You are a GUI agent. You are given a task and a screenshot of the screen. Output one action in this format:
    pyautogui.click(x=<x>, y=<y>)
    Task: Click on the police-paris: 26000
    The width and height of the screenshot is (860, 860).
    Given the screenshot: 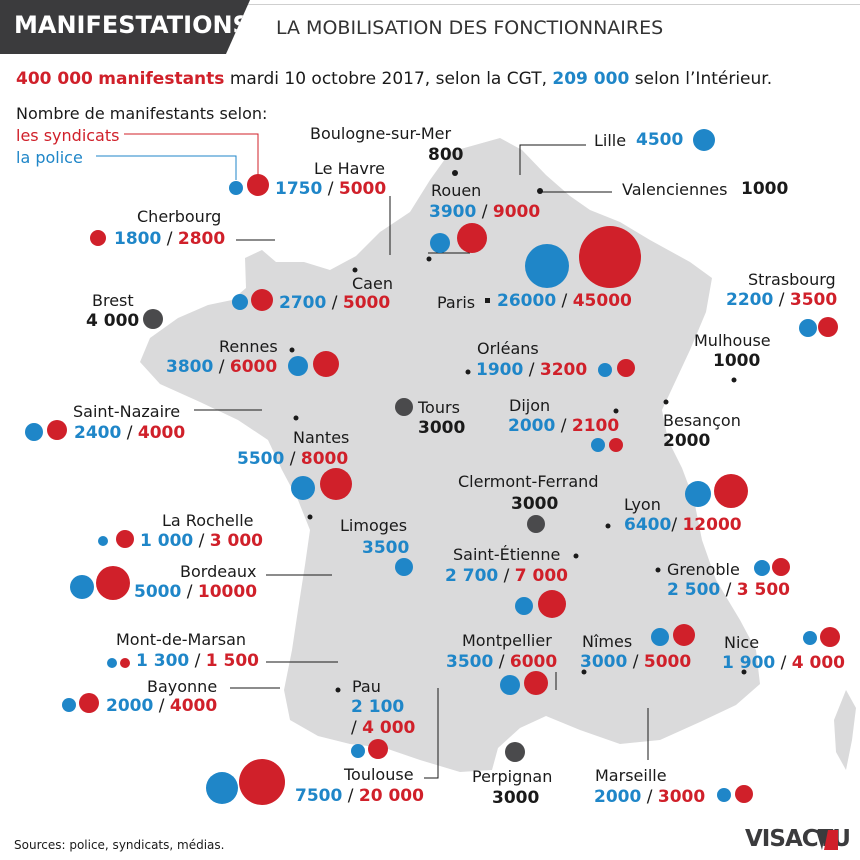 What is the action you would take?
    pyautogui.click(x=527, y=301)
    